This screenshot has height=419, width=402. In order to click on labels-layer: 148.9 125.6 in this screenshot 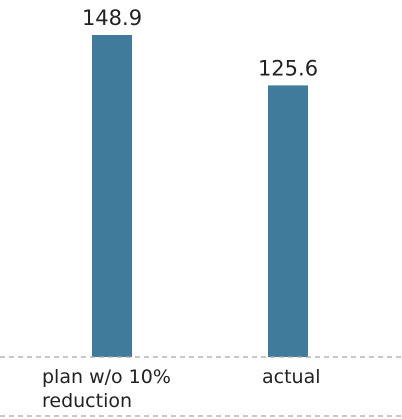, I will do `click(200, 43)`.